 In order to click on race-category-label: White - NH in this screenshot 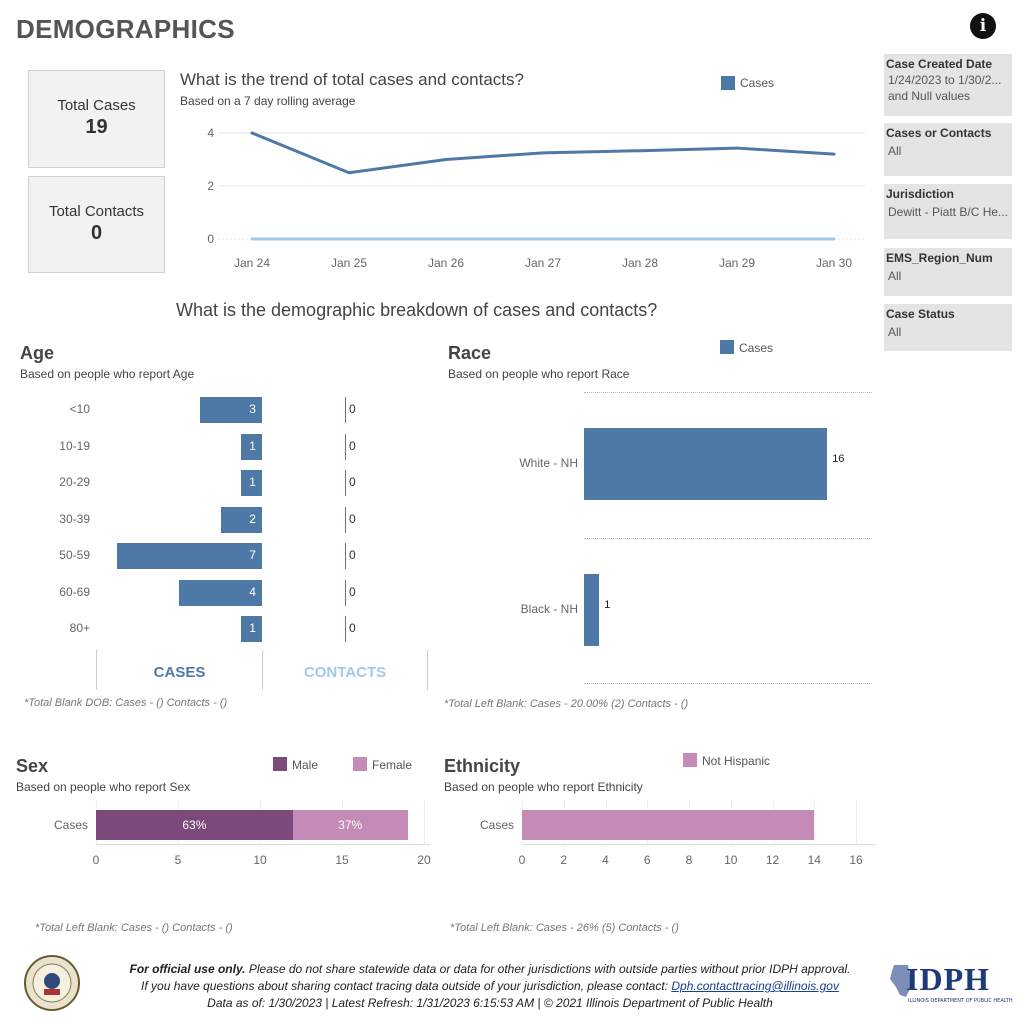, I will do `click(548, 463)`.